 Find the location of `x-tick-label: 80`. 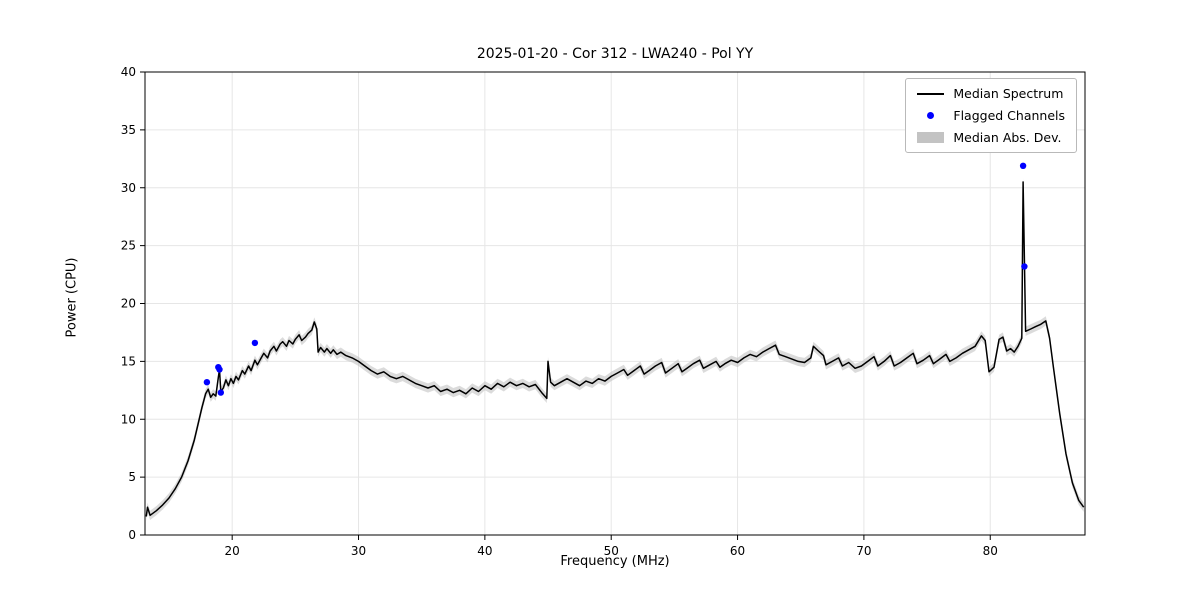

x-tick-label: 80 is located at coordinates (990, 551).